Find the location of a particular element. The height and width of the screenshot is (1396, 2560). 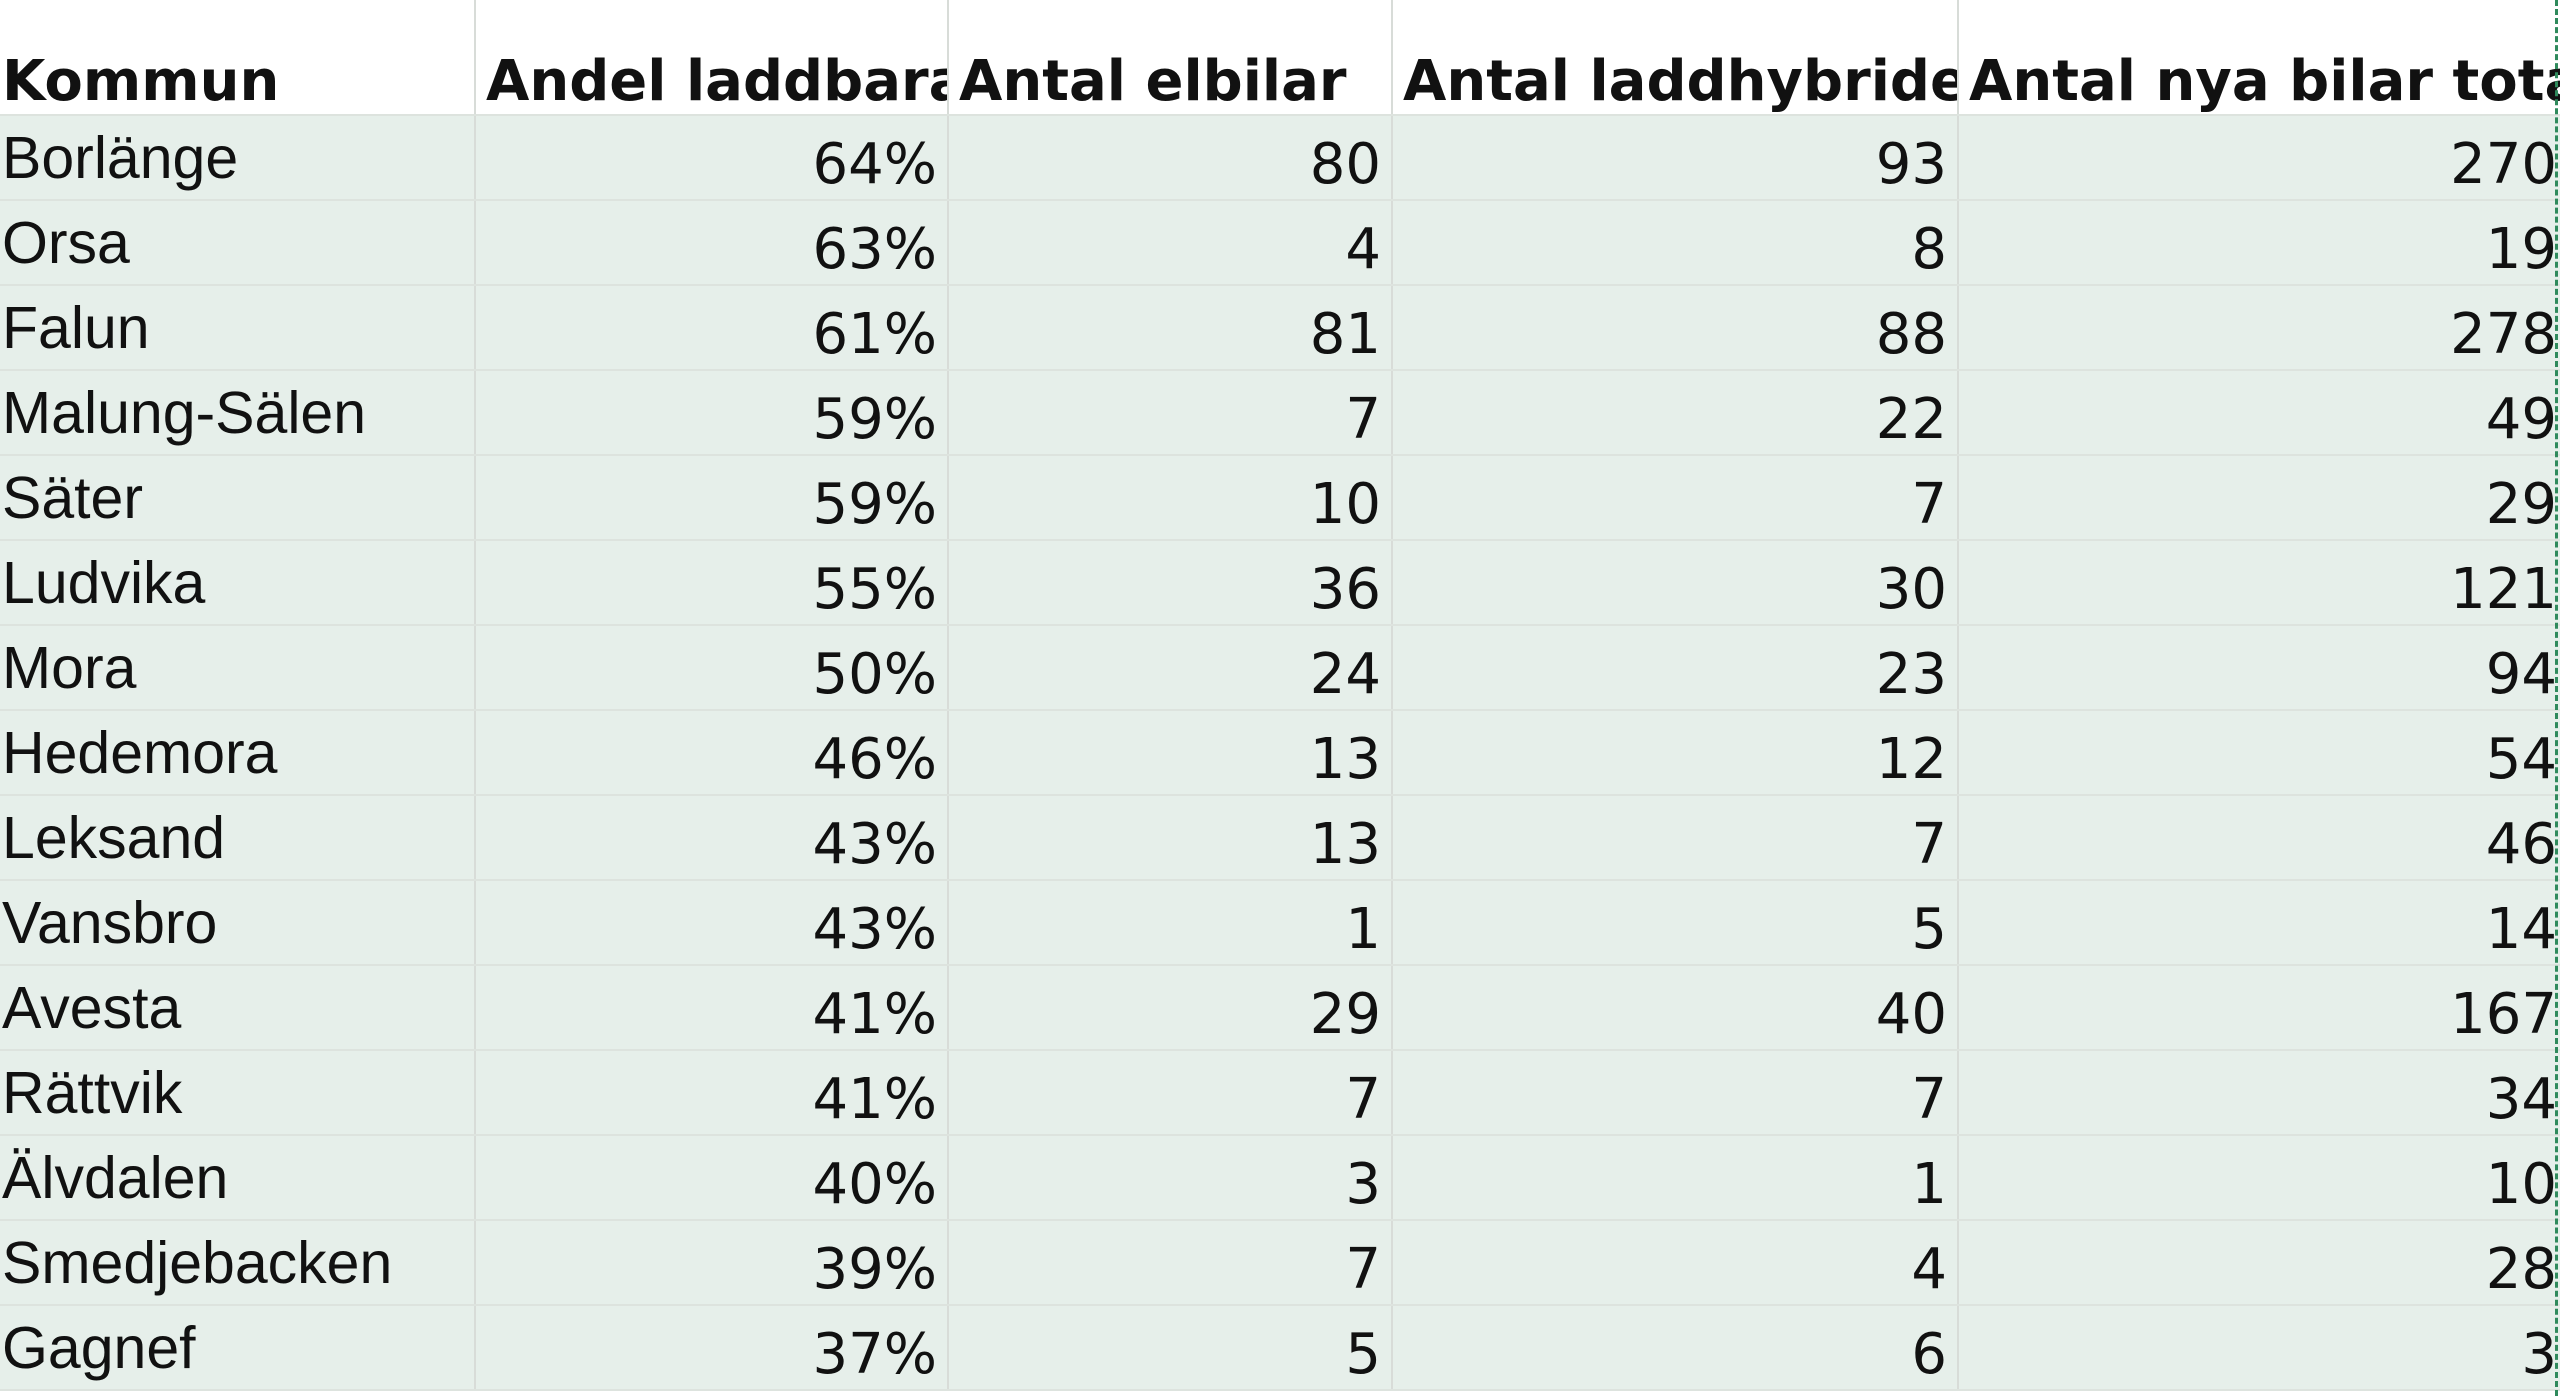

cell-antal-laddhybrider: 5 is located at coordinates (1675, 923).